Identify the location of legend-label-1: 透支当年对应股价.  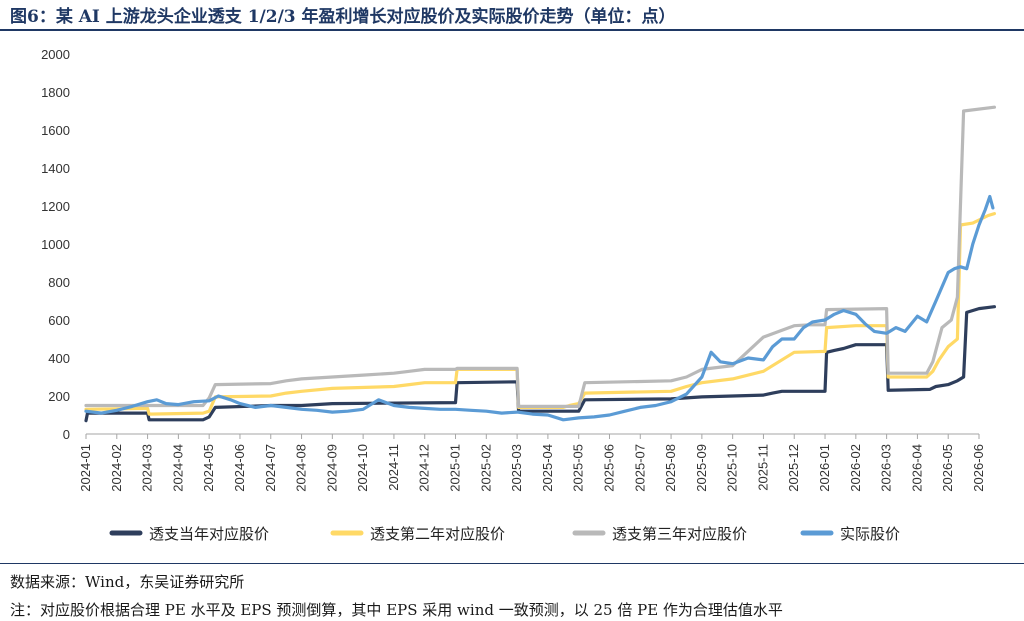
(209, 534).